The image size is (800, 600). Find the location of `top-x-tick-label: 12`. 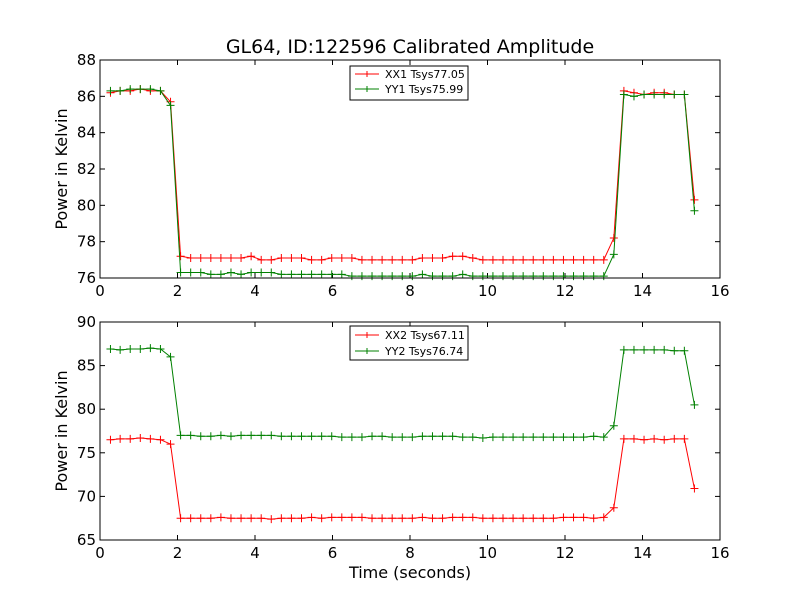

top-x-tick-label: 12 is located at coordinates (564, 291).